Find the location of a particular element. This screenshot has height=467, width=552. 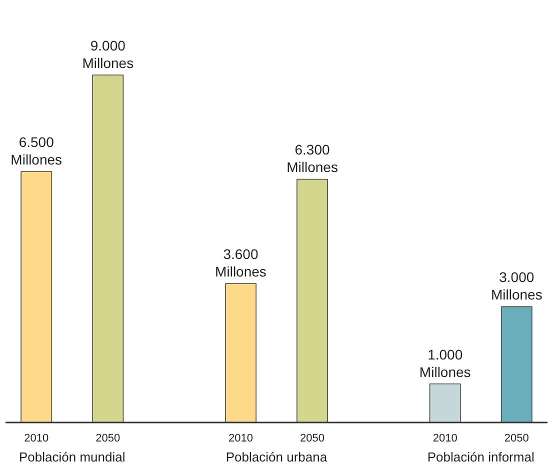

data-label: 6.500 Millones is located at coordinates (36, 151).